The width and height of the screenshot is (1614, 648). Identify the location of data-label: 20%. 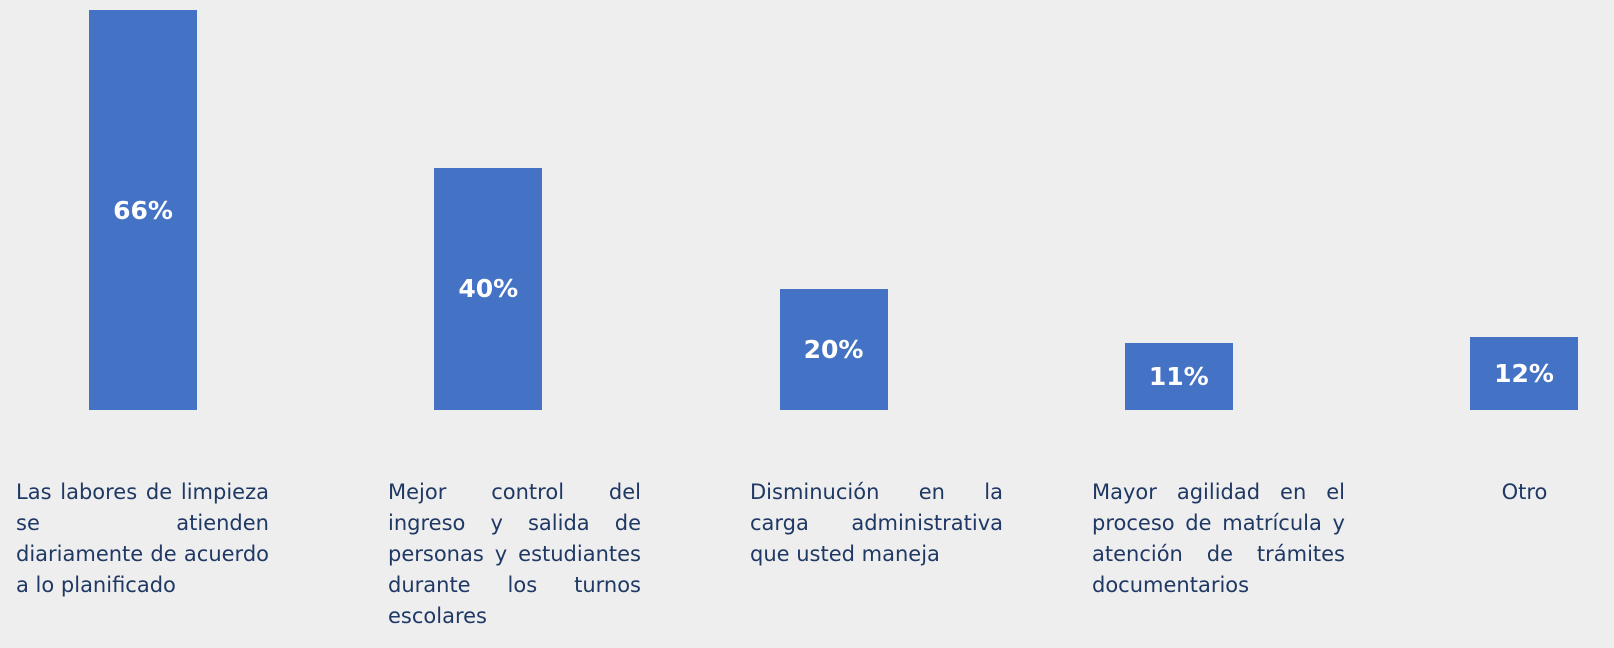
(833, 349).